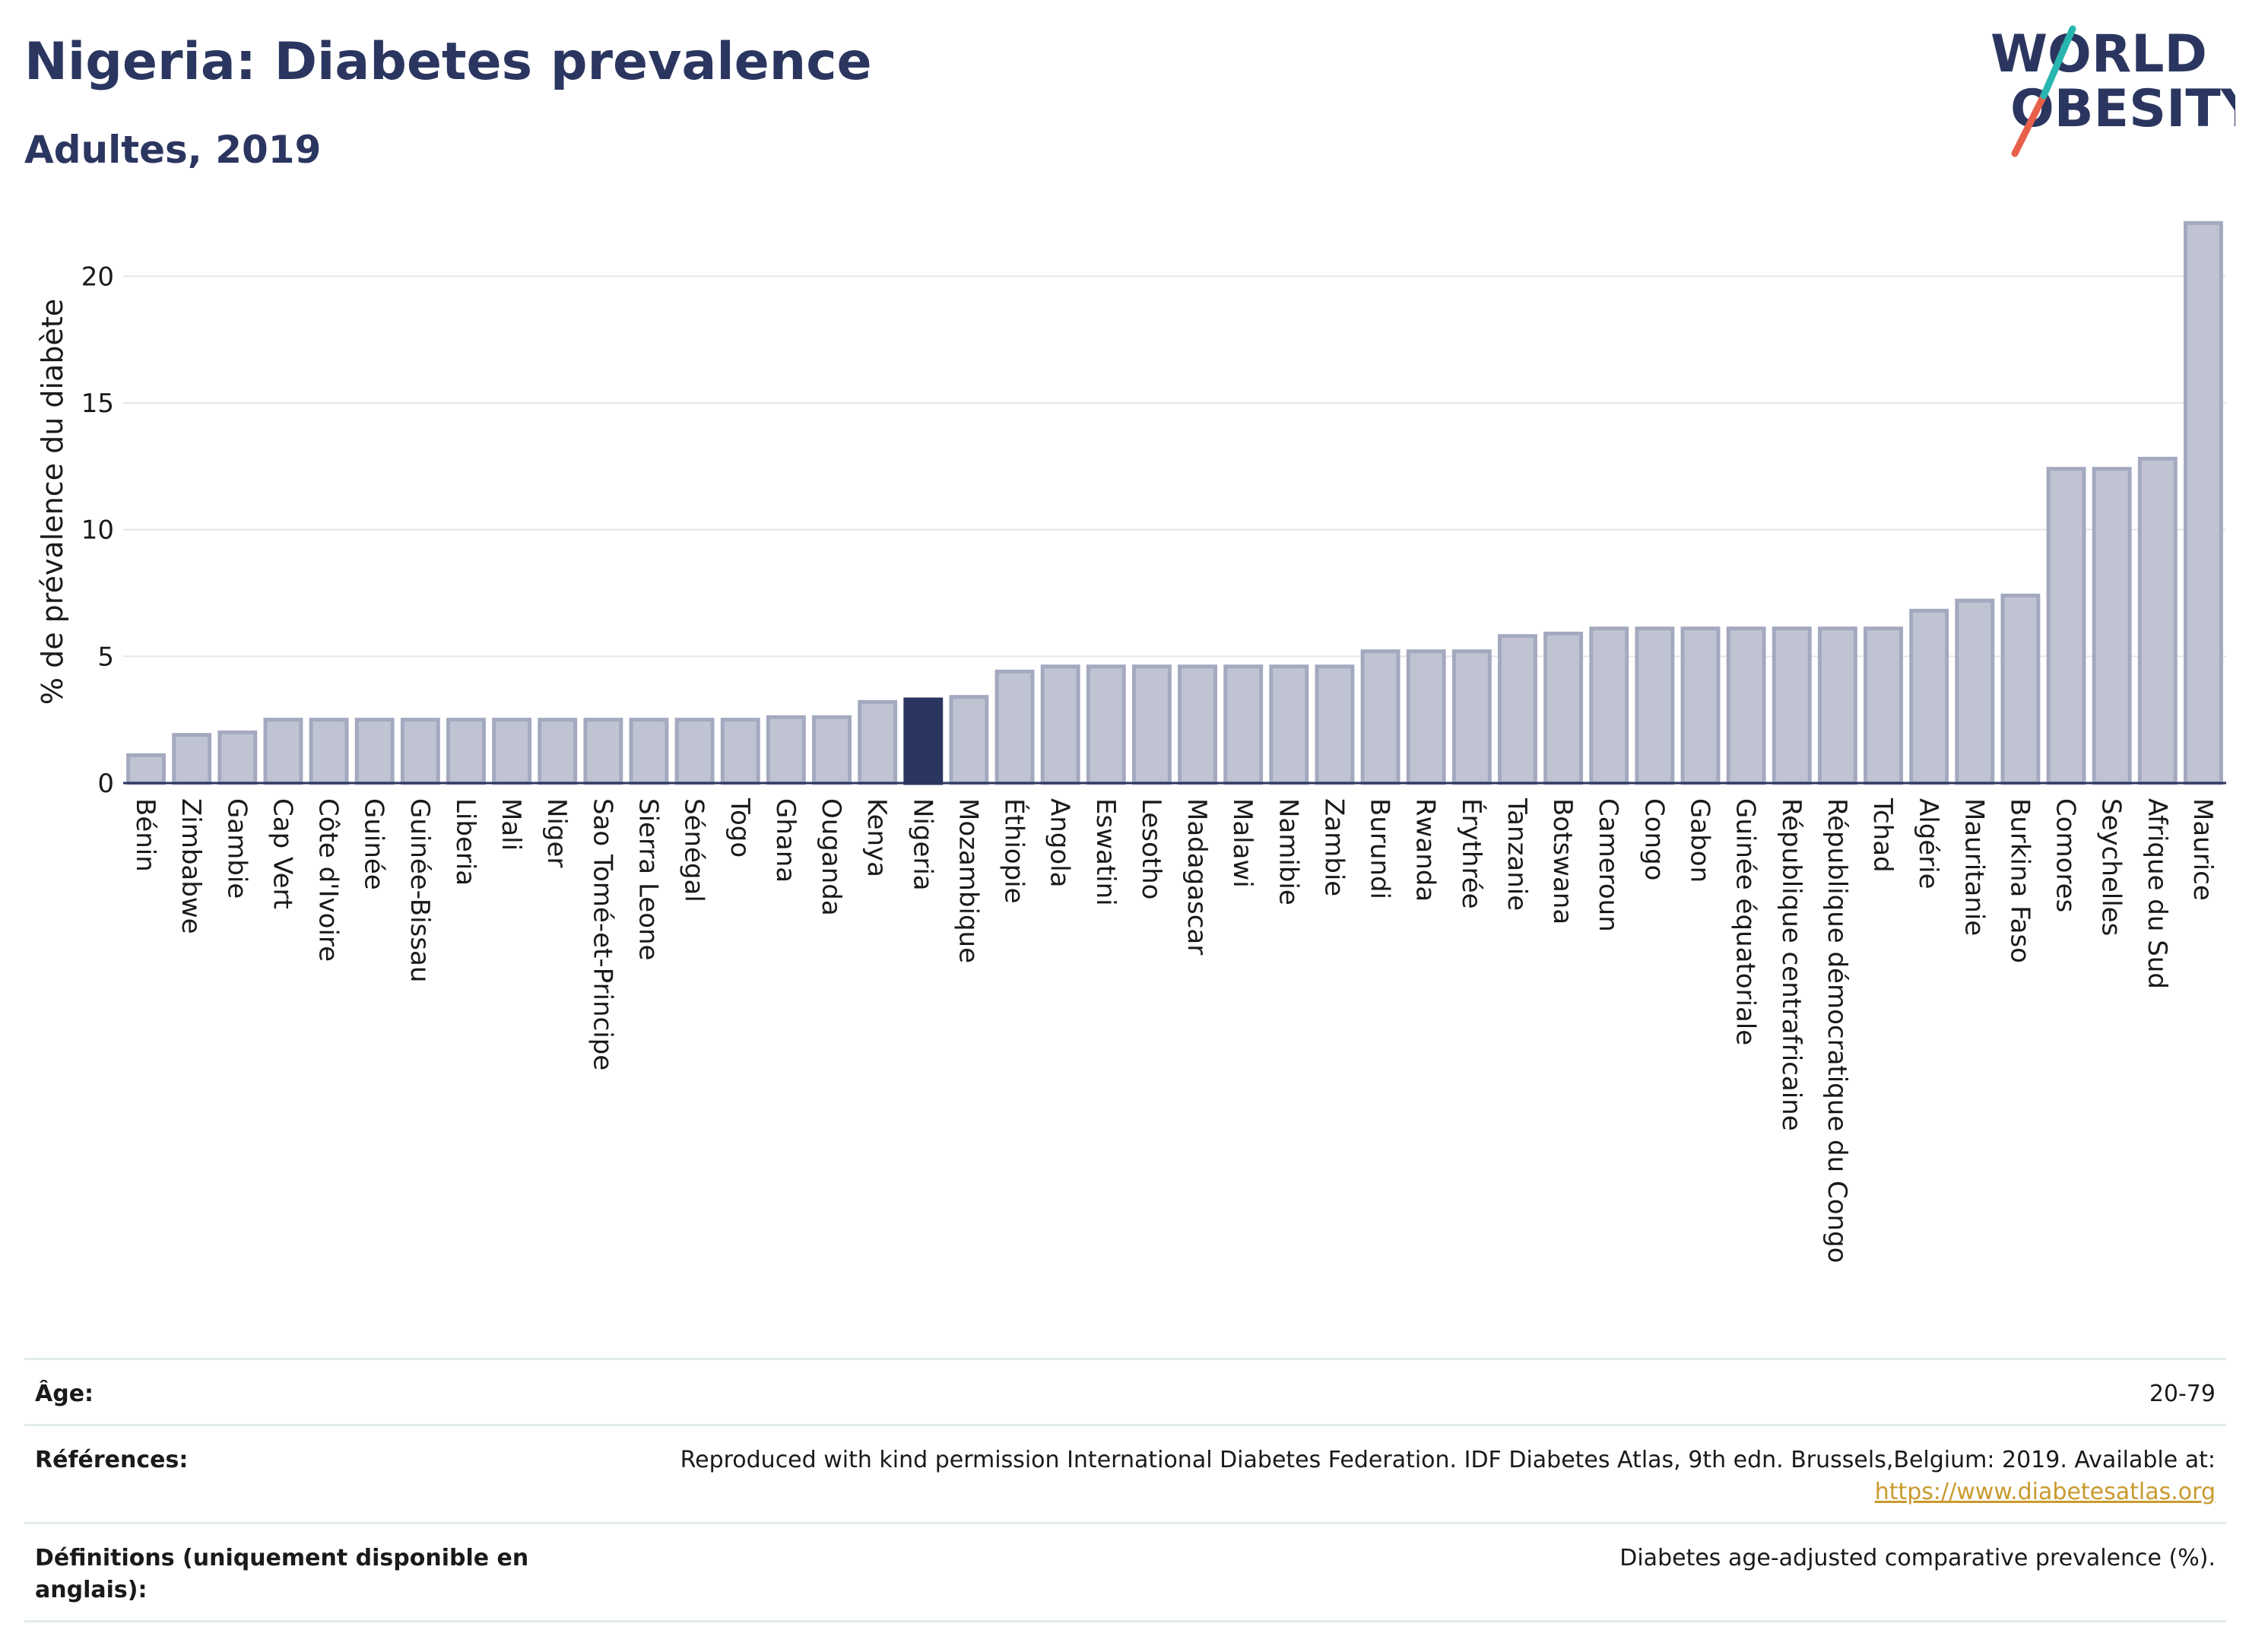  I want to click on bar-eswatini, so click(1106, 724).